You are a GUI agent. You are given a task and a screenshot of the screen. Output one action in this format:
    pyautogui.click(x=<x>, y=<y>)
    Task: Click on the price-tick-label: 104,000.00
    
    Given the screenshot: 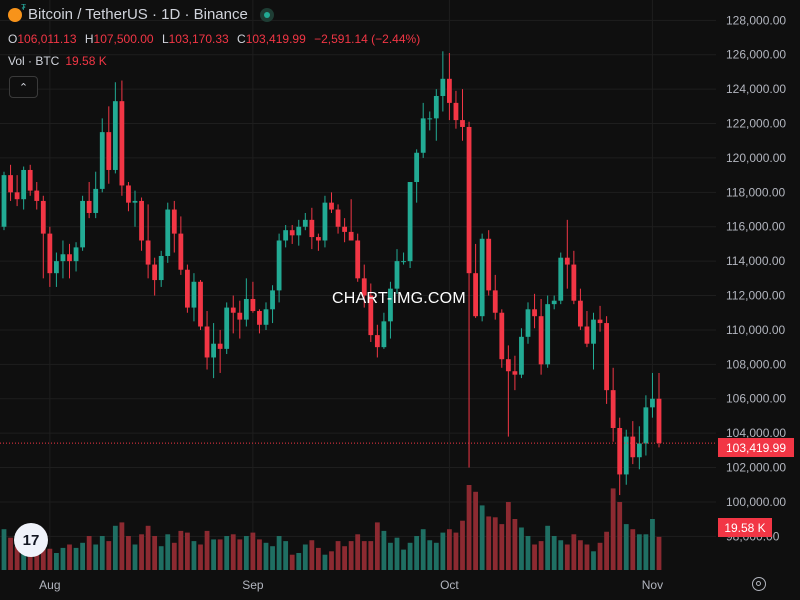 What is the action you would take?
    pyautogui.click(x=756, y=433)
    